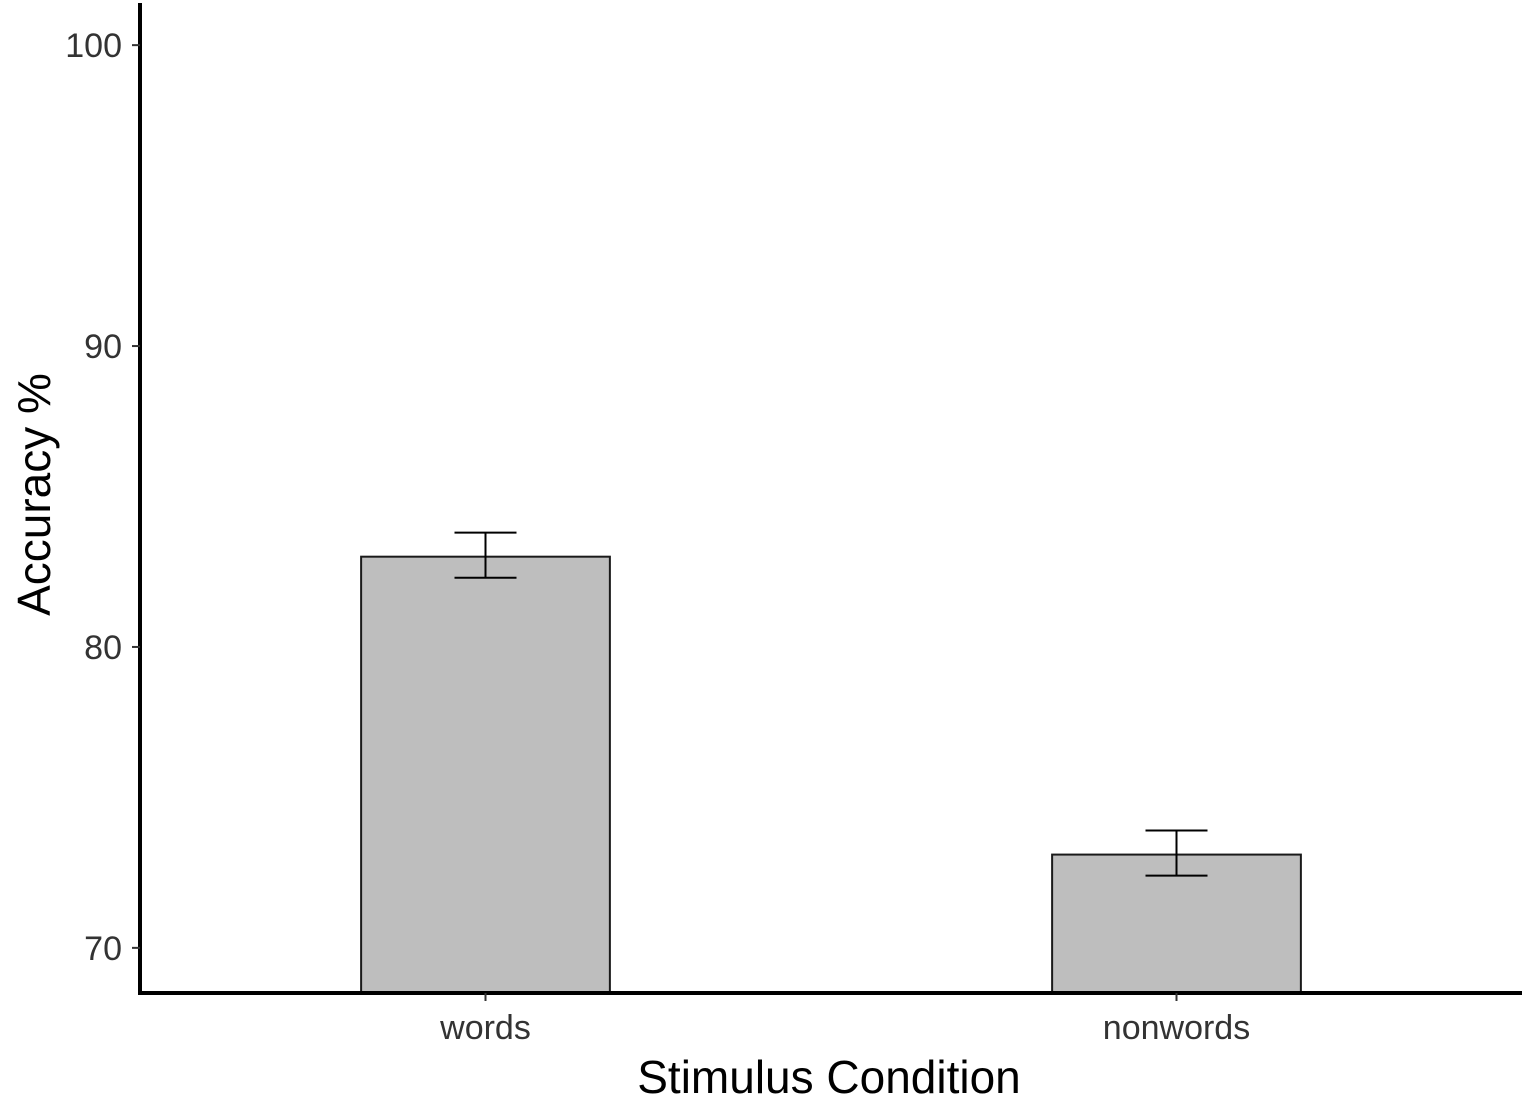 This screenshot has width=1535, height=1102. What do you see at coordinates (102, 497) in the screenshot?
I see `y-ticks-group: 70 80 90 100` at bounding box center [102, 497].